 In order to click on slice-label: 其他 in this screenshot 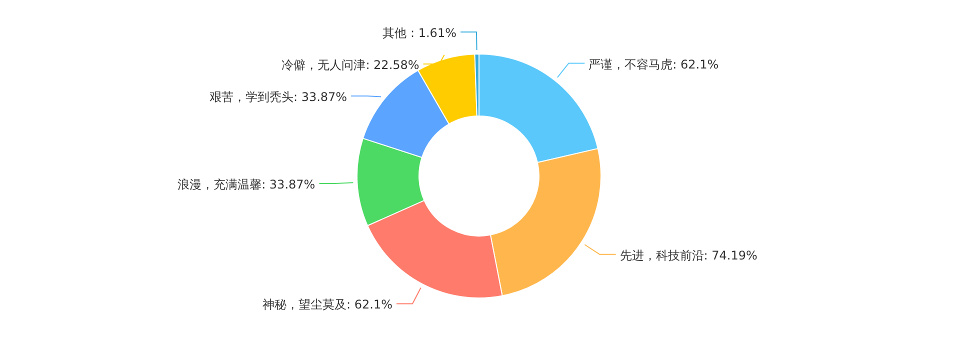, I will do `click(394, 33)`.